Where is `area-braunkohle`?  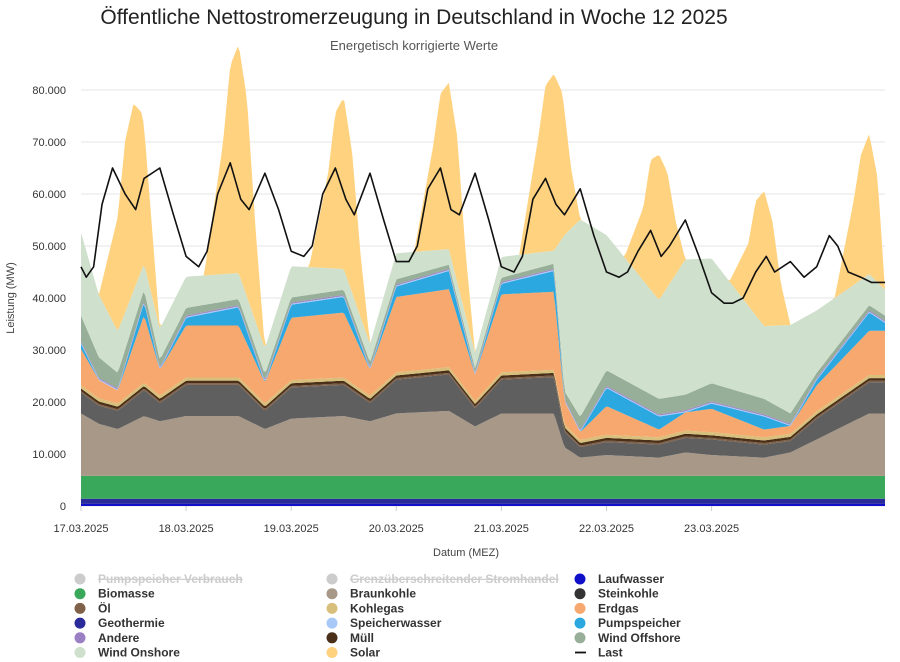 area-braunkohle is located at coordinates (483, 443).